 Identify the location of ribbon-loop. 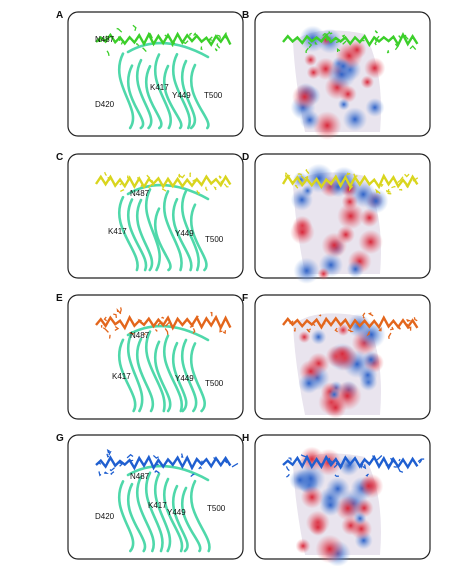
(168, 50).